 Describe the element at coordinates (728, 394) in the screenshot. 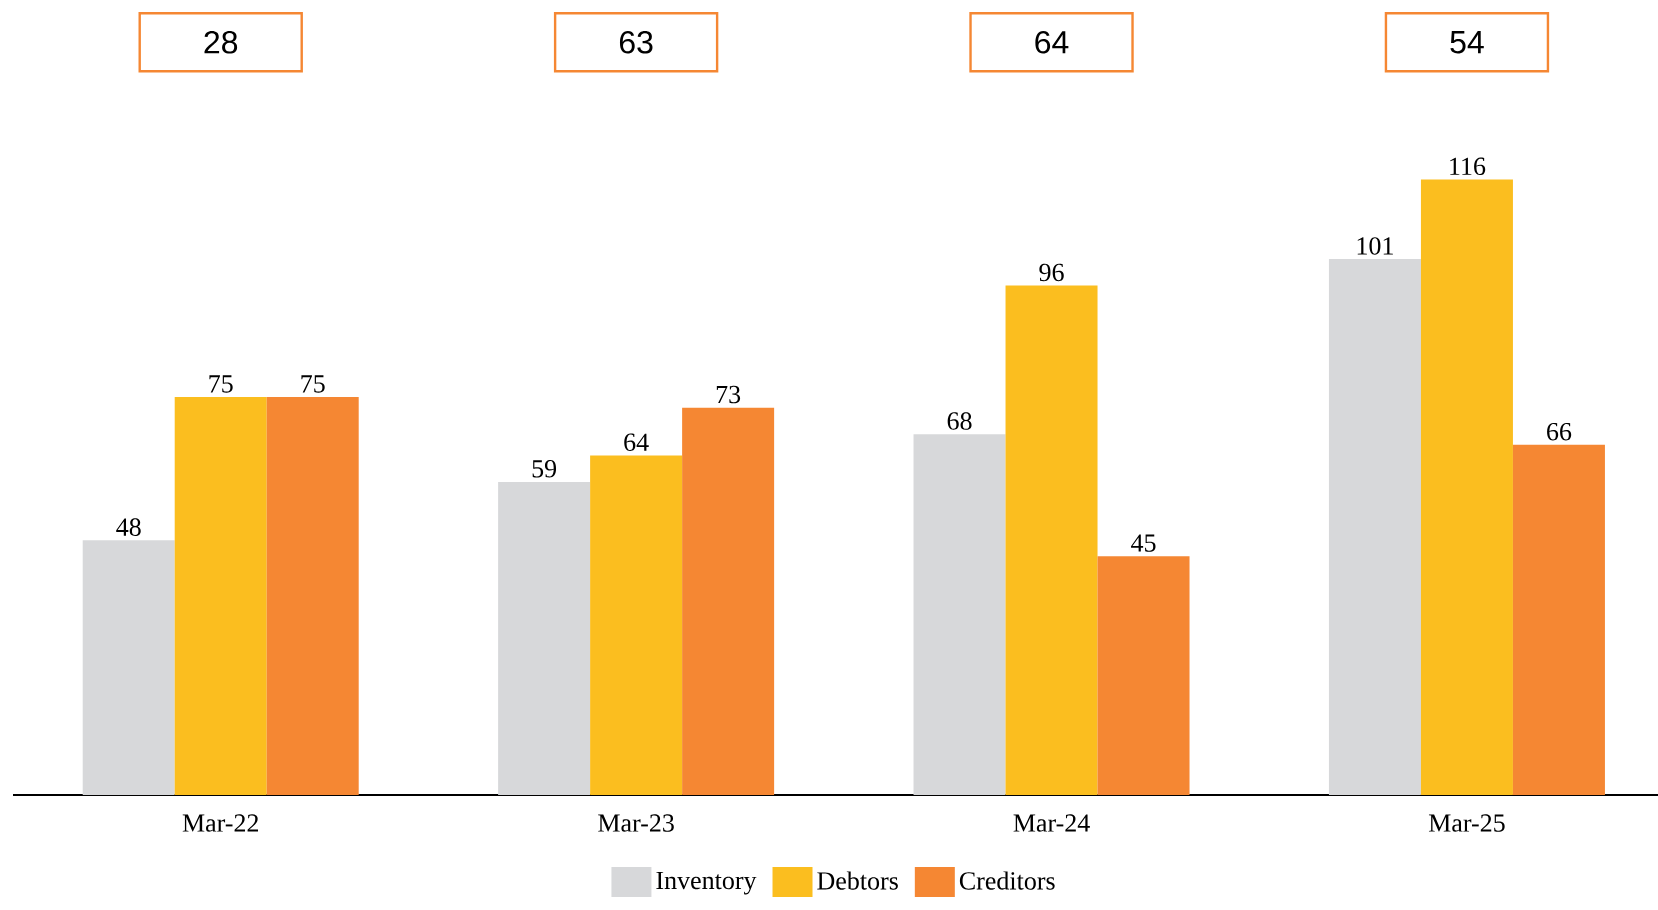

I see `data-label: 73` at that location.